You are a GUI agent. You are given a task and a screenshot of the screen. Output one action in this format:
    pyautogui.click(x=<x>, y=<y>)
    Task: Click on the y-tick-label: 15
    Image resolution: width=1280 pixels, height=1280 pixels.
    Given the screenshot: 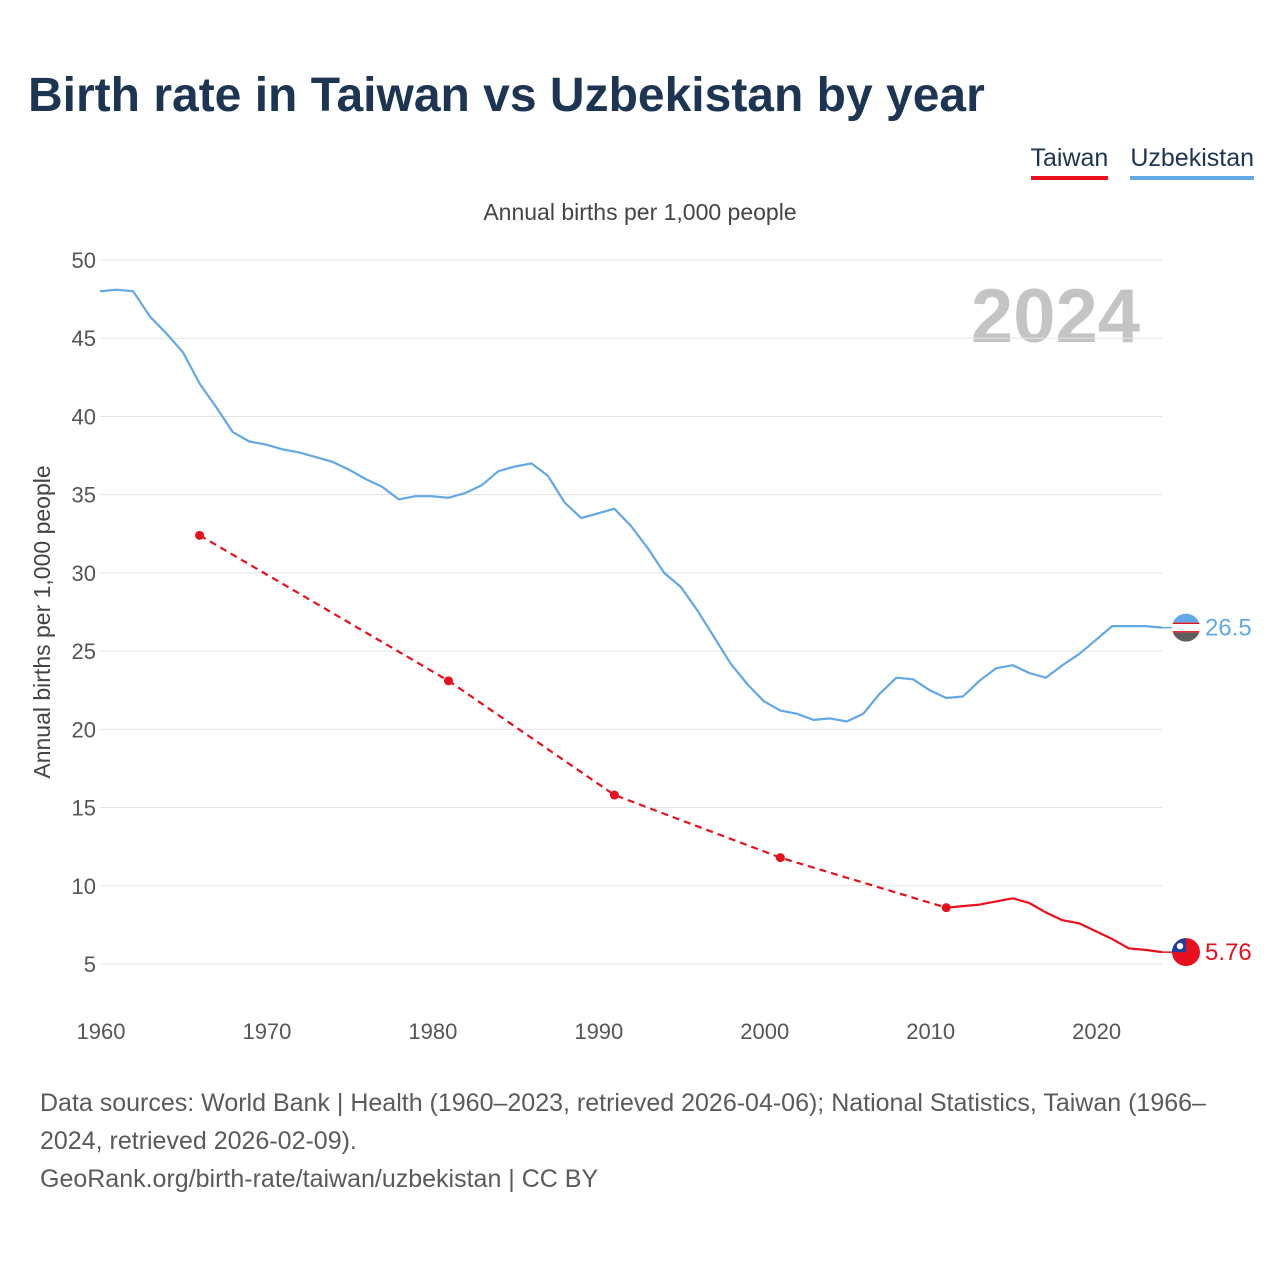 What is the action you would take?
    pyautogui.click(x=84, y=808)
    